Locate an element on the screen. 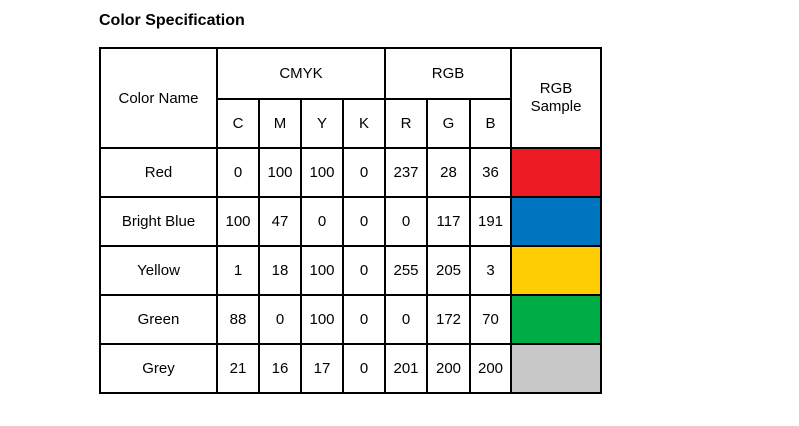 The width and height of the screenshot is (799, 426). r-cell: 201 is located at coordinates (406, 368).